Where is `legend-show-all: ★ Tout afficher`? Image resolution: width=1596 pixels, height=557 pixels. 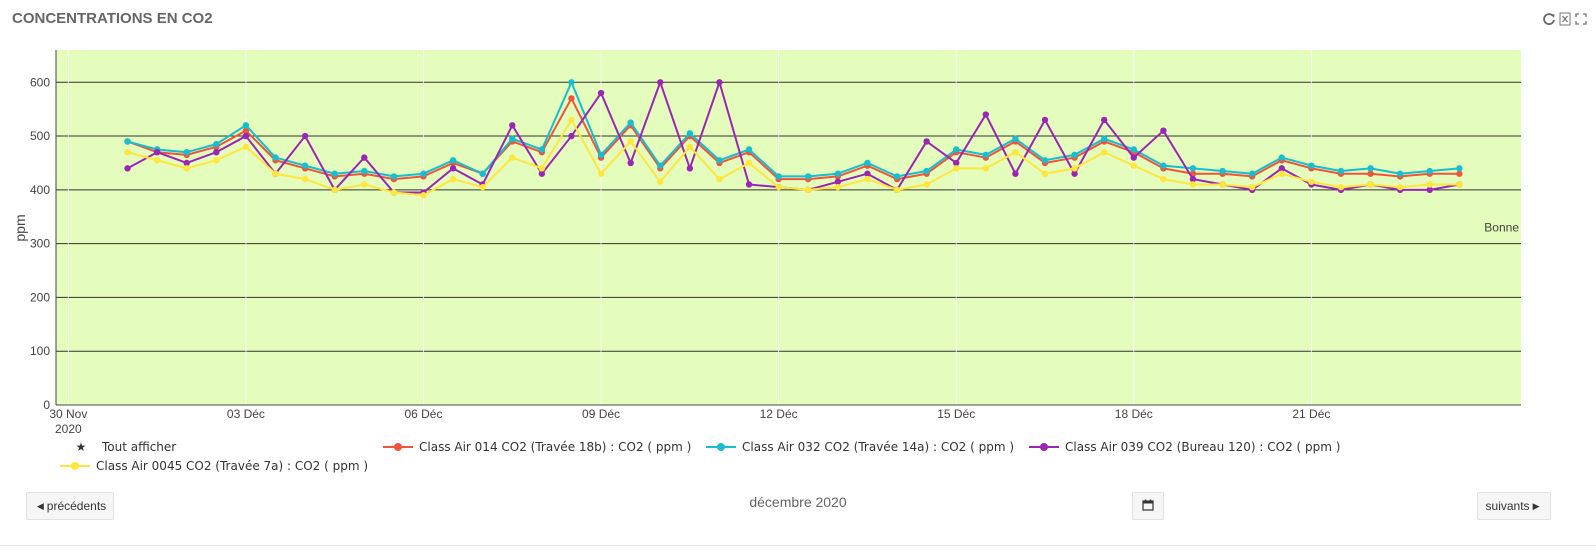 legend-show-all: ★ Tout afficher is located at coordinates (121, 447).